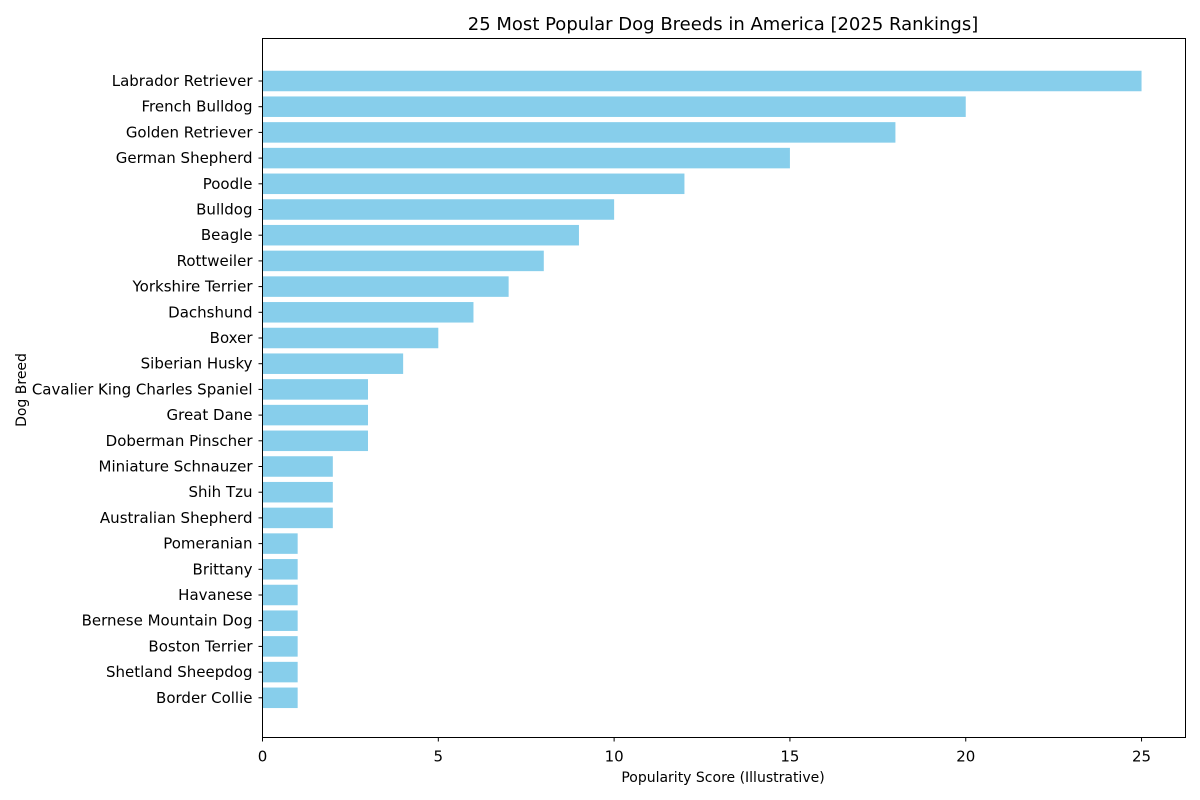 The height and width of the screenshot is (800, 1200). I want to click on y-tick-label: Cavalier King Charles Spaniel, so click(142, 389).